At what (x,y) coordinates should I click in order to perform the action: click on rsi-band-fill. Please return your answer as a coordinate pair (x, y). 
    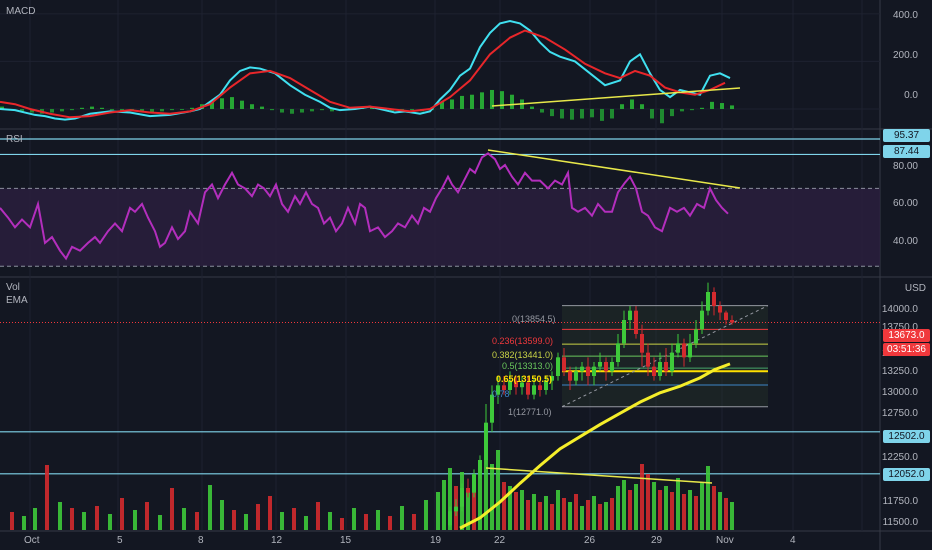
    Looking at the image, I should click on (440, 227).